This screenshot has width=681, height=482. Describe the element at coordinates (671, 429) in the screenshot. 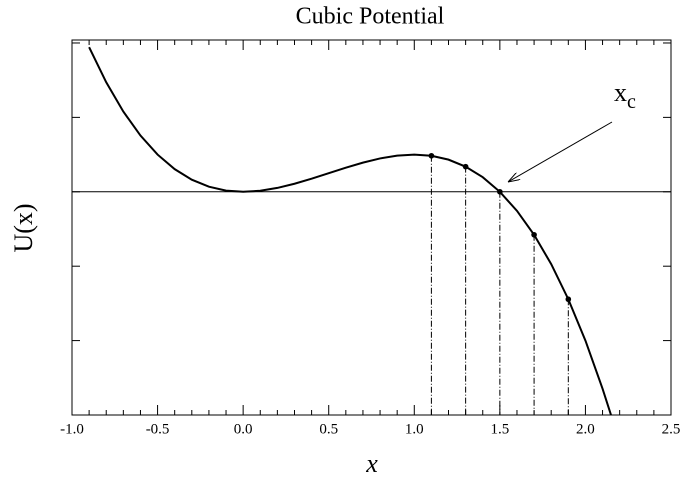

I see `x-tick-label: 2.5` at that location.